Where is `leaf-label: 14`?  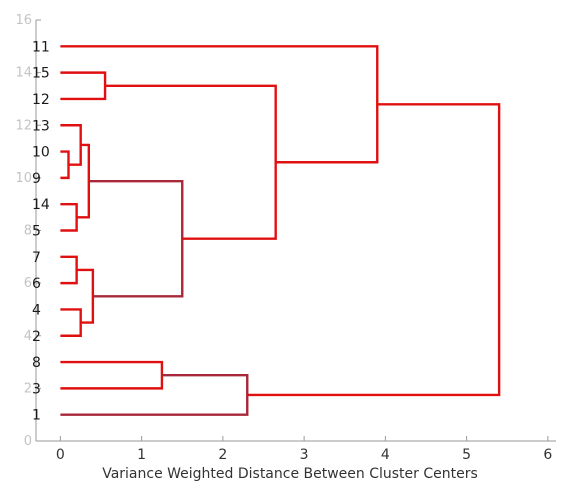
leaf-label: 14 is located at coordinates (41, 205).